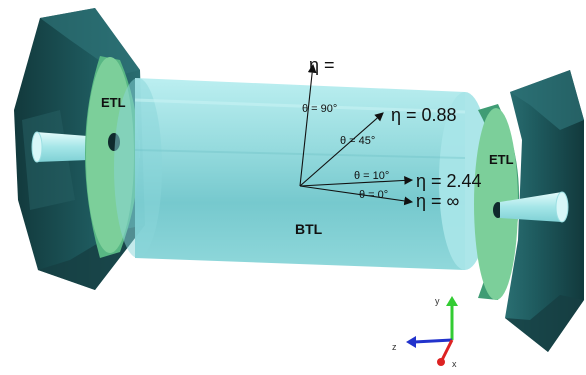 This screenshot has width=586, height=375. I want to click on etl-right-disk, so click(496, 202).